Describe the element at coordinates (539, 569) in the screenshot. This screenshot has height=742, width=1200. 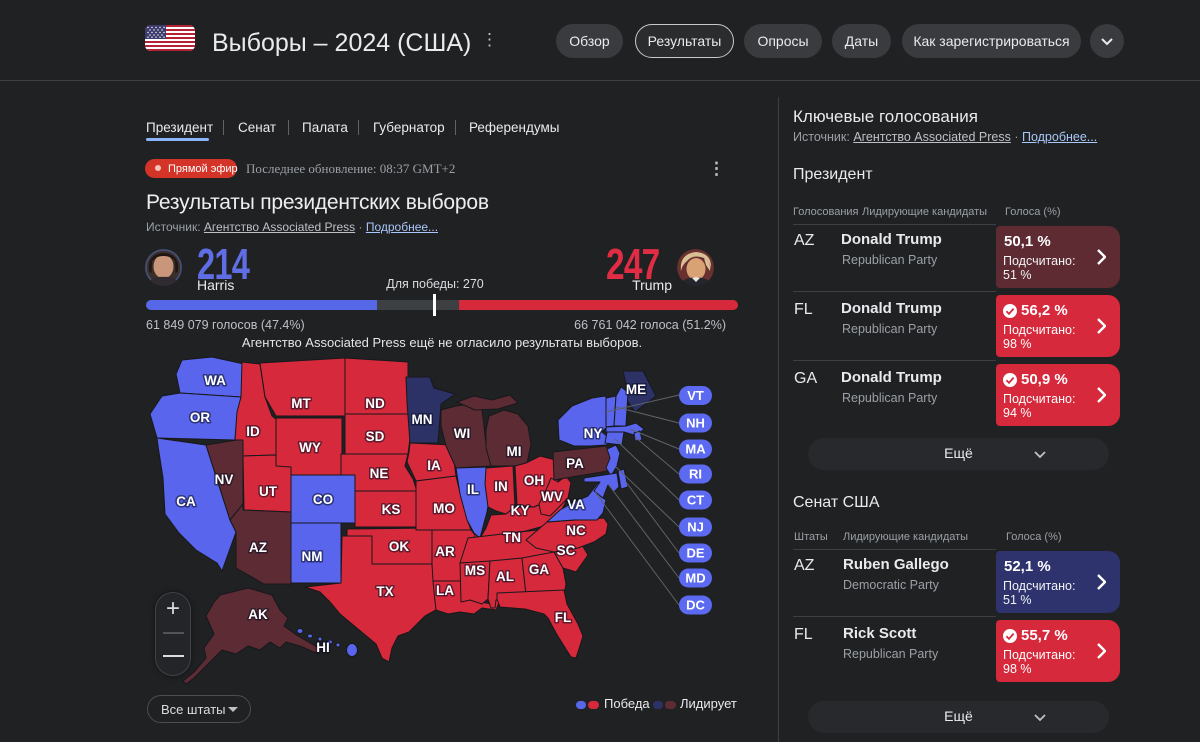
I see `svg-text: GA` at that location.